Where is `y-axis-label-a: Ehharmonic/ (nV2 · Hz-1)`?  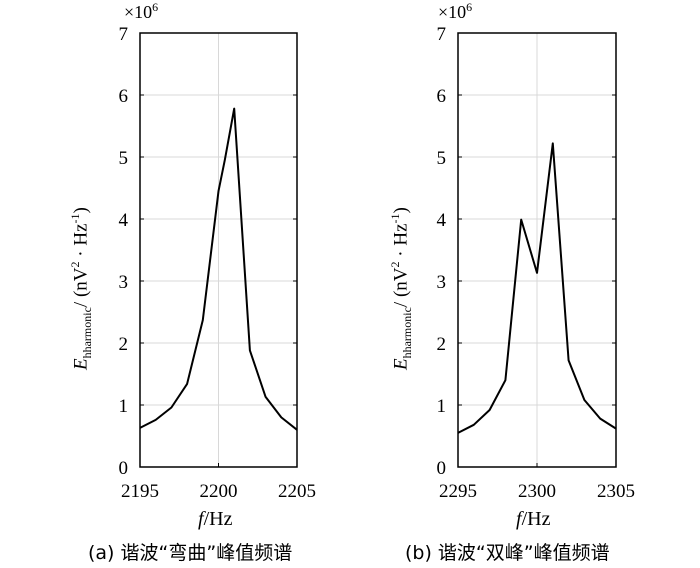
y-axis-label-a: Ehharmonic/ (nV2 · Hz-1) is located at coordinates (81, 288).